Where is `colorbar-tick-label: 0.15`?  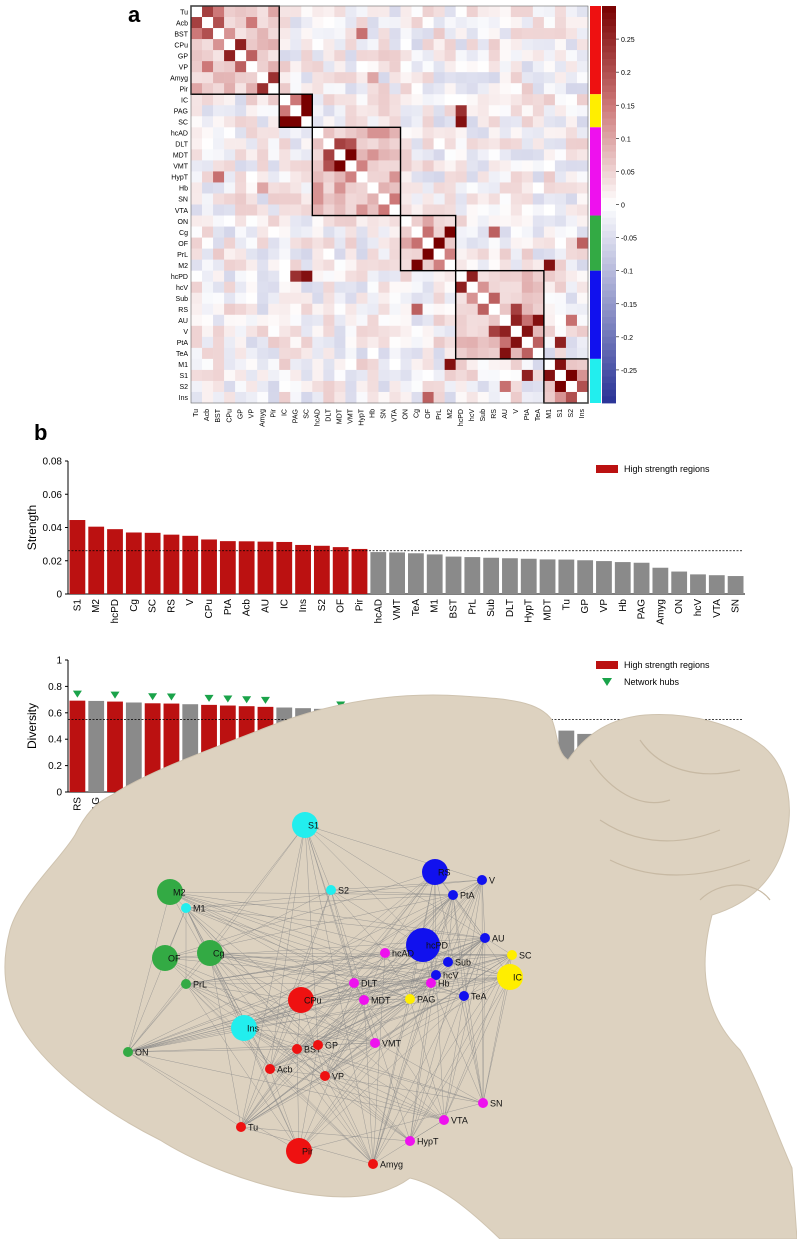 colorbar-tick-label: 0.15 is located at coordinates (628, 106).